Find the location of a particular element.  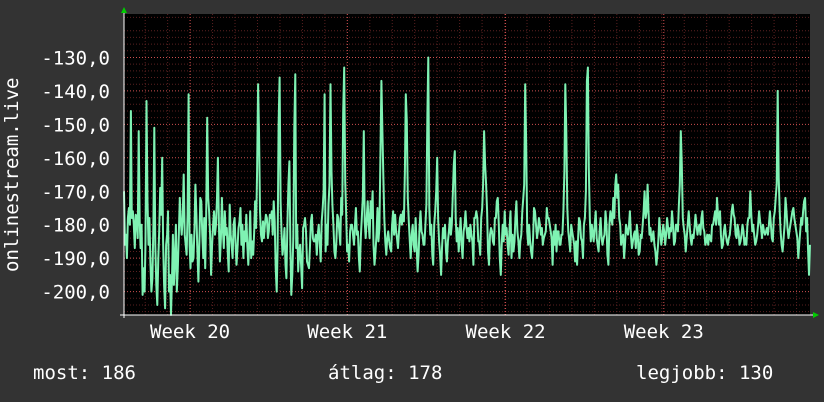

x-axis-arrow is located at coordinates (816, 315).